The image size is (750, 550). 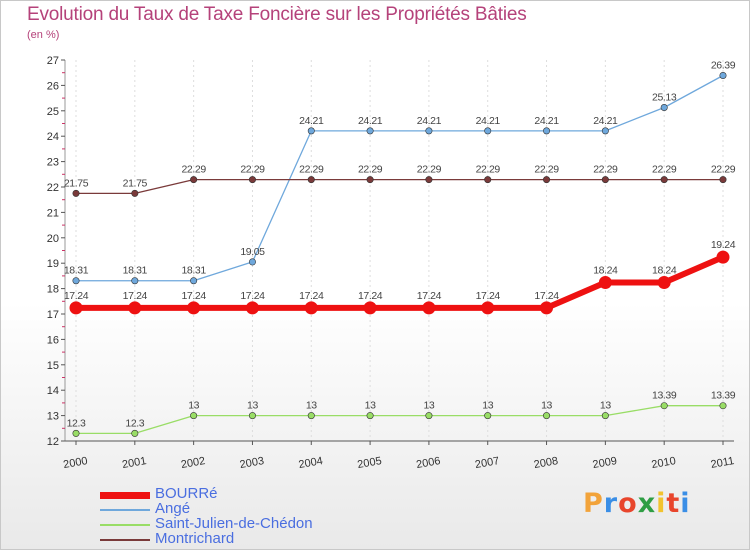 What do you see at coordinates (311, 463) in the screenshot?
I see `x-tick-label: 2004` at bounding box center [311, 463].